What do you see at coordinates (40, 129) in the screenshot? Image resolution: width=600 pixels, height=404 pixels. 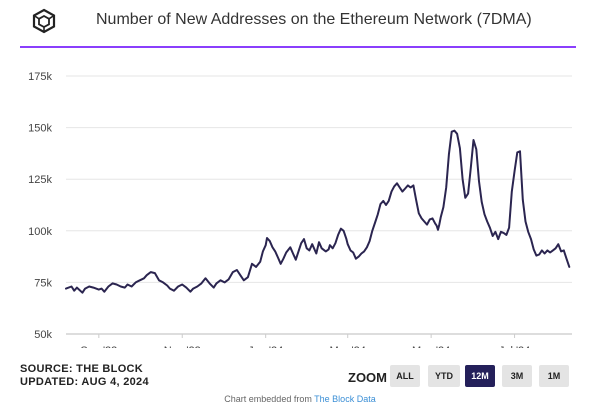 I see `y-tick-label: 150k` at bounding box center [40, 129].